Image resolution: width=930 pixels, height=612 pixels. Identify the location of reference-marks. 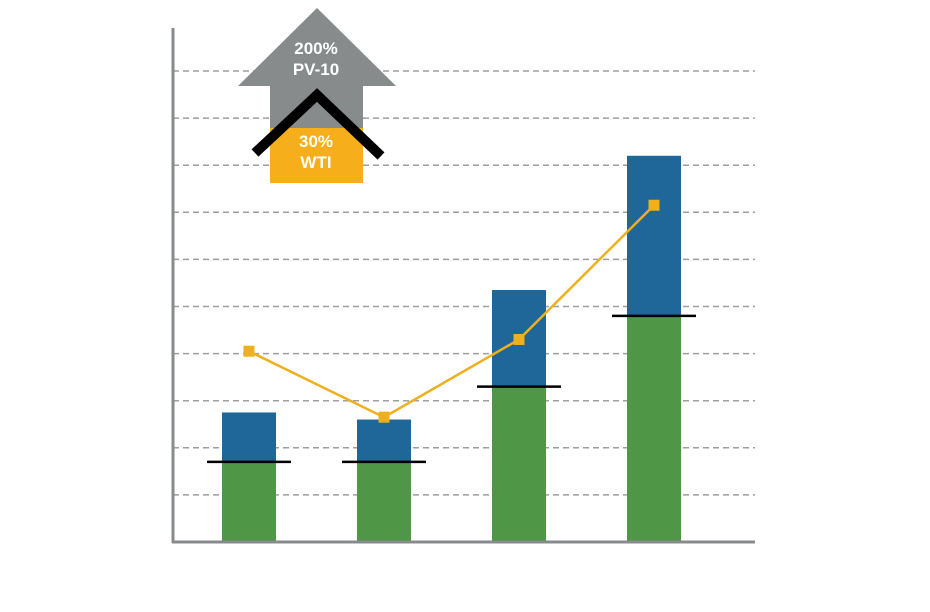
(451, 389).